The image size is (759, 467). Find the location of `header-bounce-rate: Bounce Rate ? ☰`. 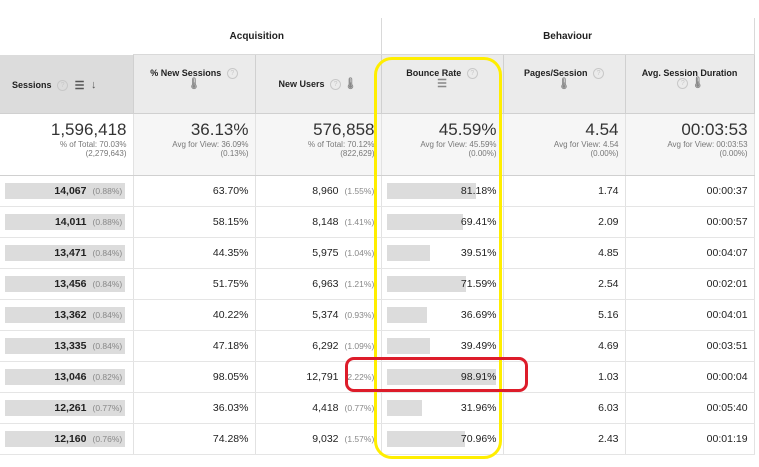

header-bounce-rate: Bounce Rate ? ☰ is located at coordinates (442, 84).